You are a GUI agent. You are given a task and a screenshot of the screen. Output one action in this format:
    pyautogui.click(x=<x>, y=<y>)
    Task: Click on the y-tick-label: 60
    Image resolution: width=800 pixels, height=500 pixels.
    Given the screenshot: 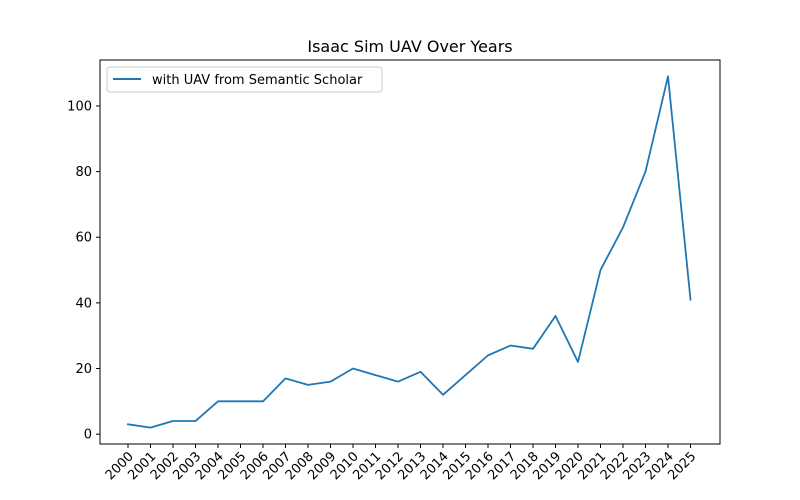 What is the action you would take?
    pyautogui.click(x=83, y=238)
    